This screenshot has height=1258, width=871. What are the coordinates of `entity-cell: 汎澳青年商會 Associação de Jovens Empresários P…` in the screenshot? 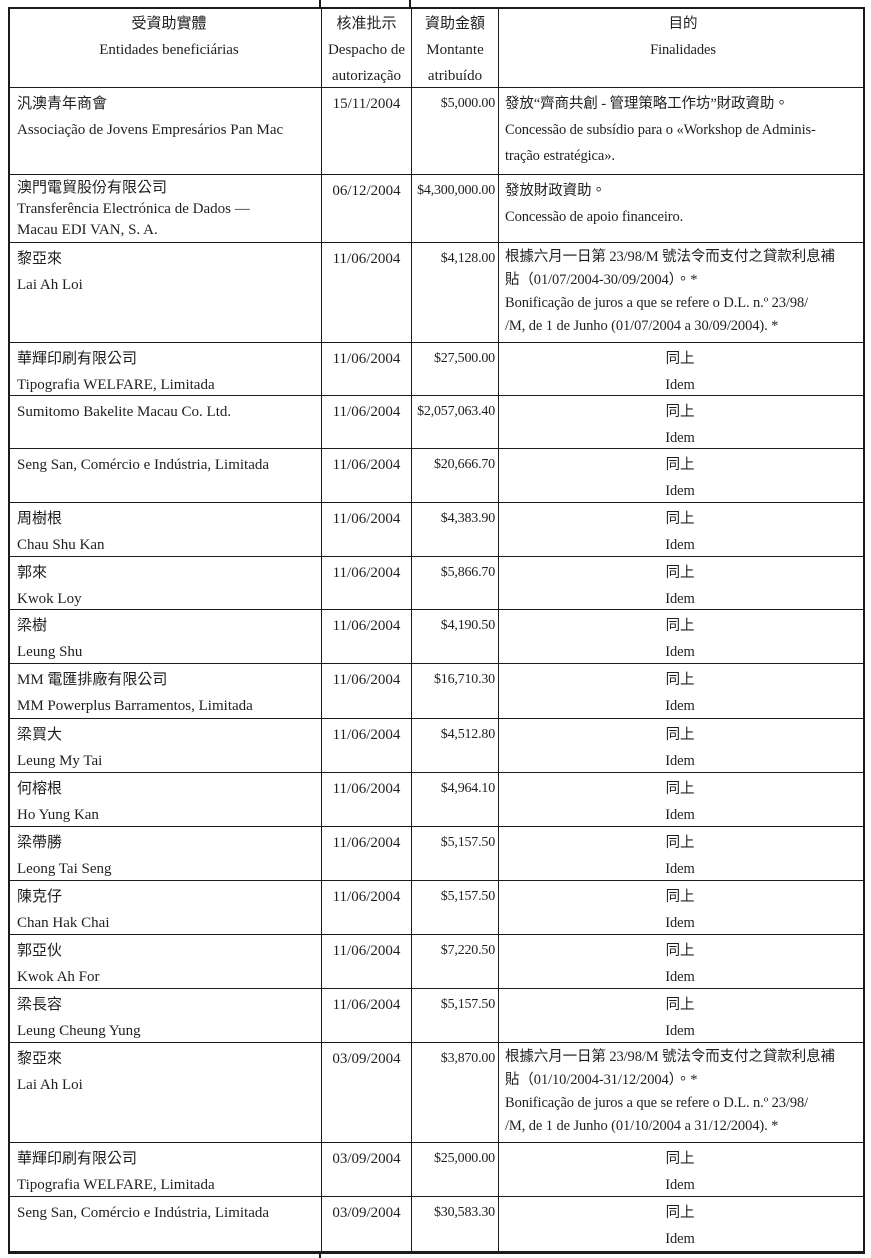 It's located at (166, 131).